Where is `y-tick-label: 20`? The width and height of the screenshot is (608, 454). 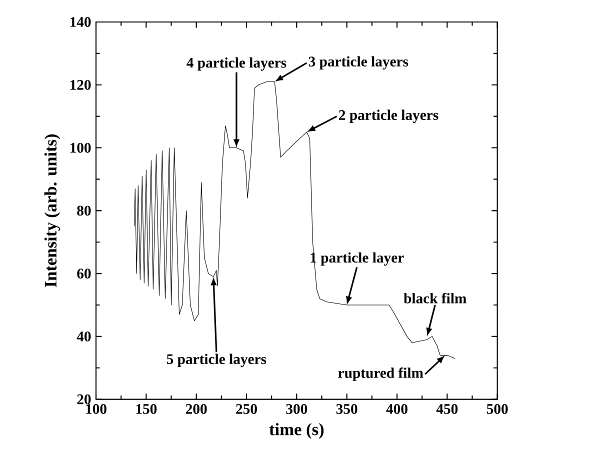 y-tick-label: 20 is located at coordinates (84, 399).